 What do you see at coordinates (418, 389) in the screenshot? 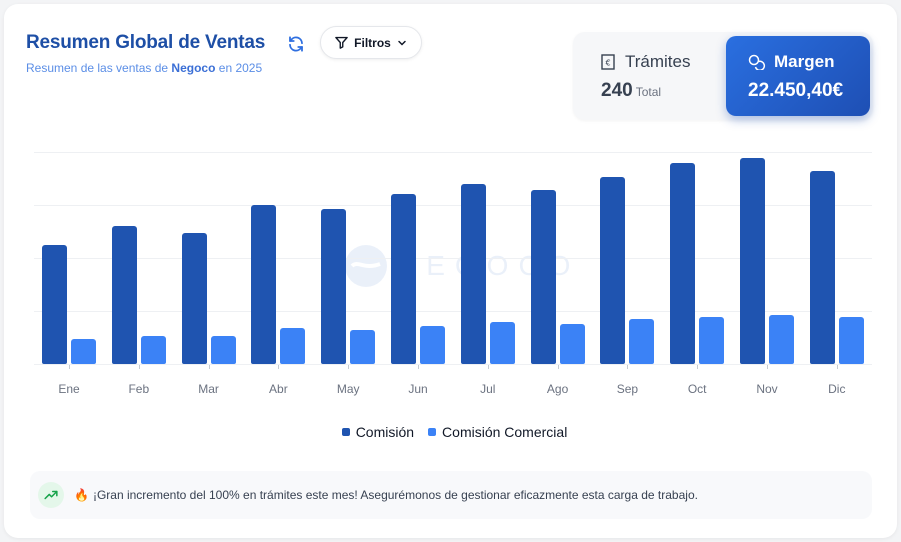
I see `x-axis-label: Jun` at bounding box center [418, 389].